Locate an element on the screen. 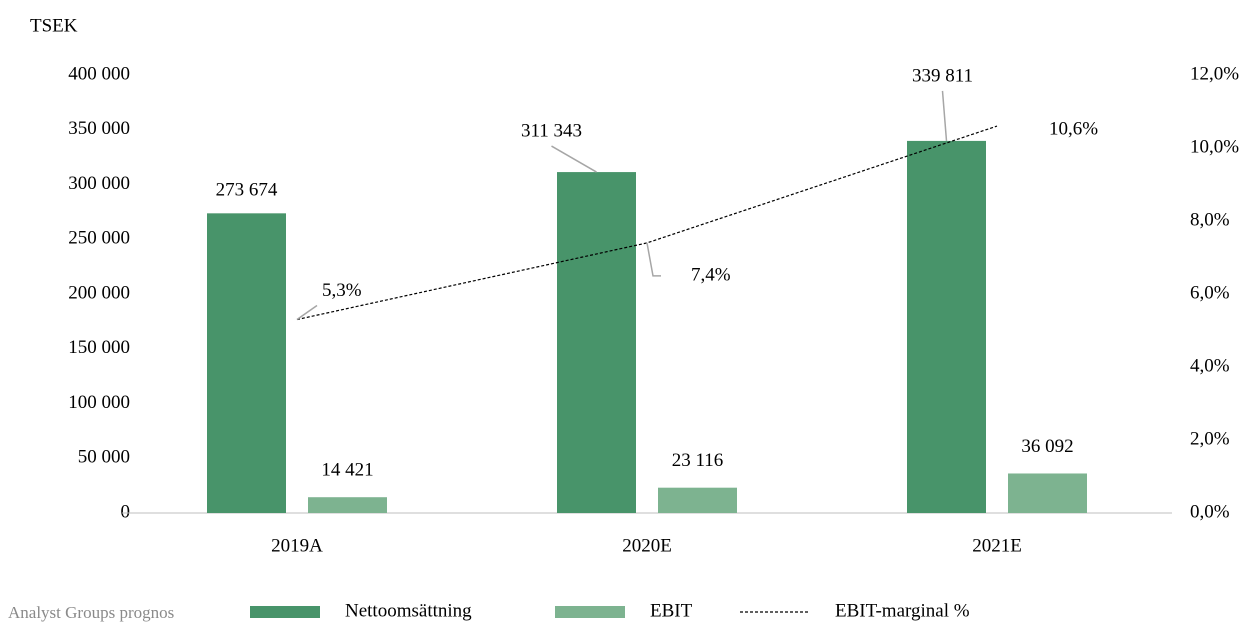  y-tick-label: 350 000 is located at coordinates (99, 128).